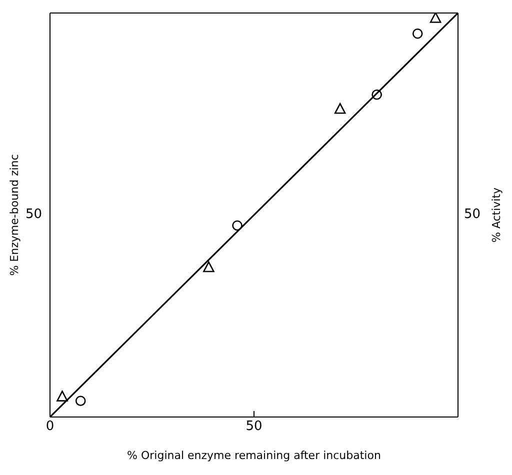 The width and height of the screenshot is (512, 475). I want to click on x-axis-title: % Original enzyme remaining after incubation, so click(254, 455).